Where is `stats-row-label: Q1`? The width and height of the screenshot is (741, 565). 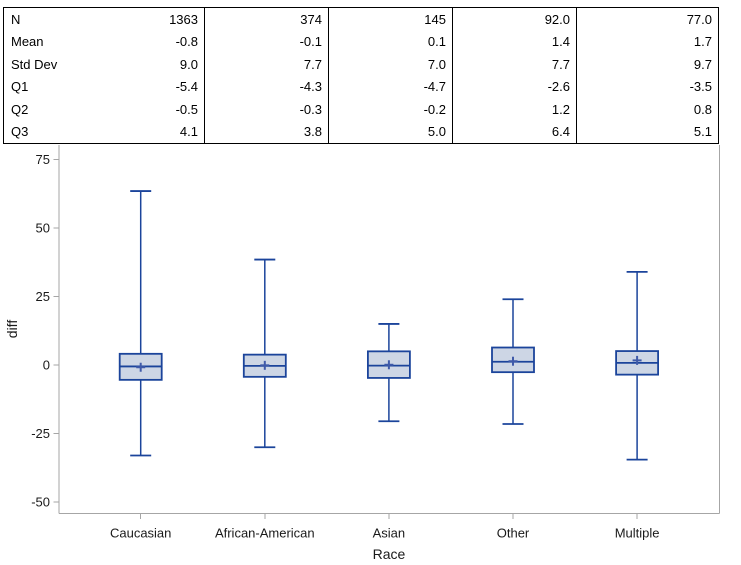 stats-row-label: Q1 is located at coordinates (20, 87).